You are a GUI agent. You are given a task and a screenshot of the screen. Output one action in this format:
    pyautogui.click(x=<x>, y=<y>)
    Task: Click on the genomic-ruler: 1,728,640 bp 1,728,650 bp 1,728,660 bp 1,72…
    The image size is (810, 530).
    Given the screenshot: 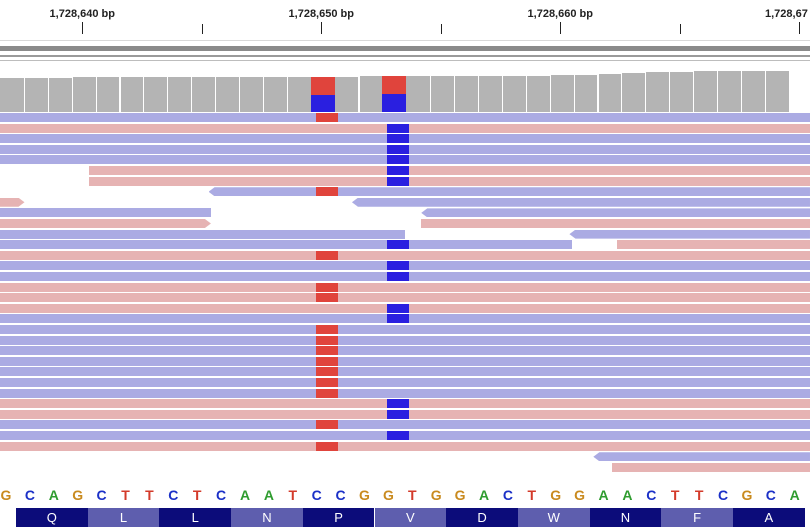 What is the action you would take?
    pyautogui.click(x=405, y=20)
    